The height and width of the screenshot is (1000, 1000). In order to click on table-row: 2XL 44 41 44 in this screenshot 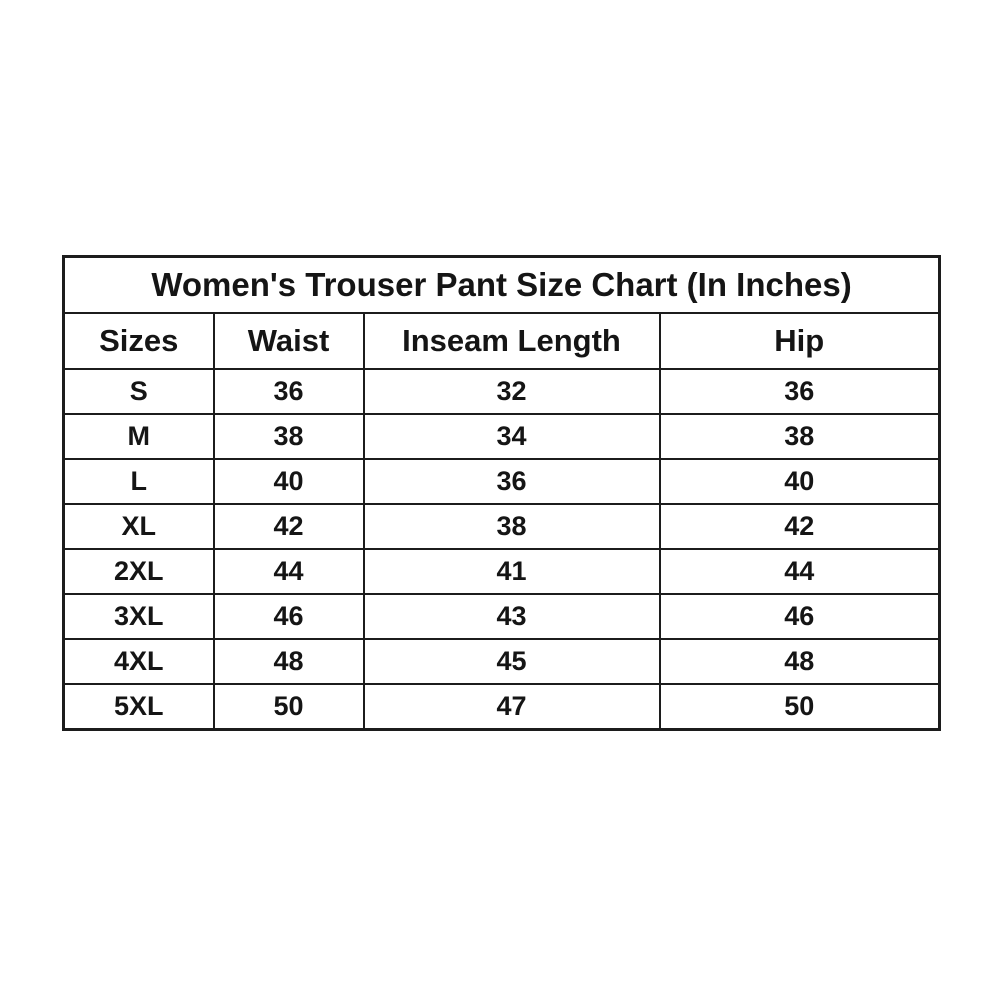, I will do `click(501, 571)`.